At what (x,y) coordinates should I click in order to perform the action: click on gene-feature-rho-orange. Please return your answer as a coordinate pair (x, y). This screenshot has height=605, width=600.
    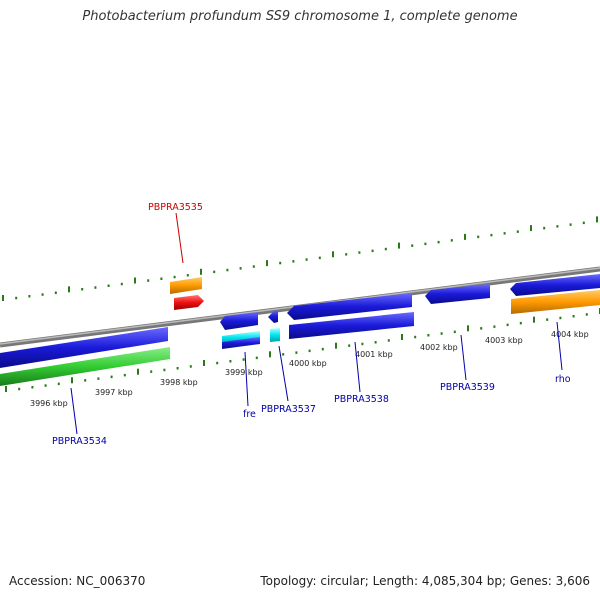
    Looking at the image, I should click on (555, 302).